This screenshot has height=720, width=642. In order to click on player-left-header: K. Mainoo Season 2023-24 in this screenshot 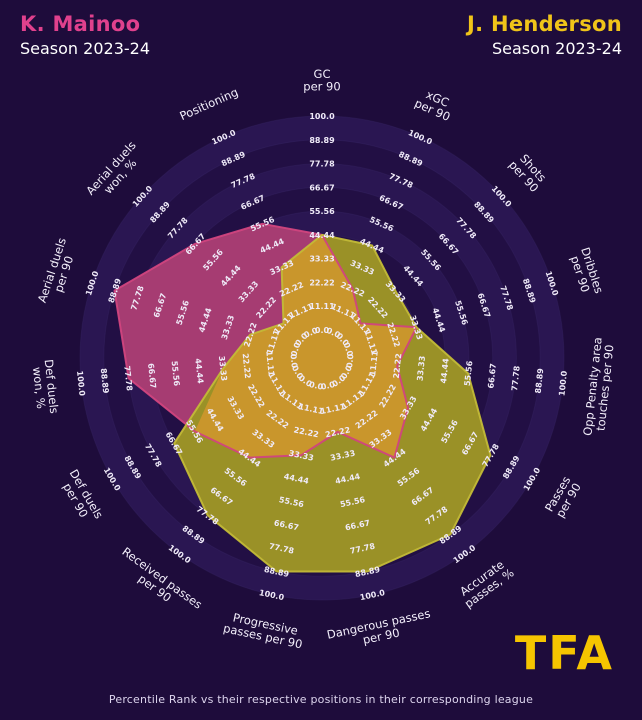, I will do `click(85, 35)`.